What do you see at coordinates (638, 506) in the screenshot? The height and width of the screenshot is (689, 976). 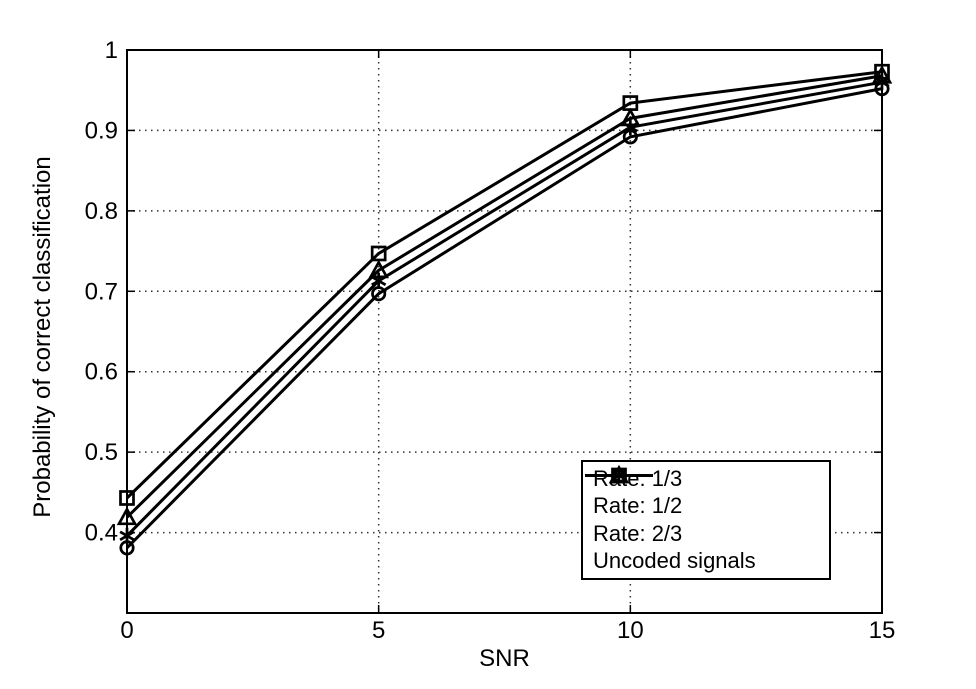 I see `legend-label: Rate: 1/2` at bounding box center [638, 506].